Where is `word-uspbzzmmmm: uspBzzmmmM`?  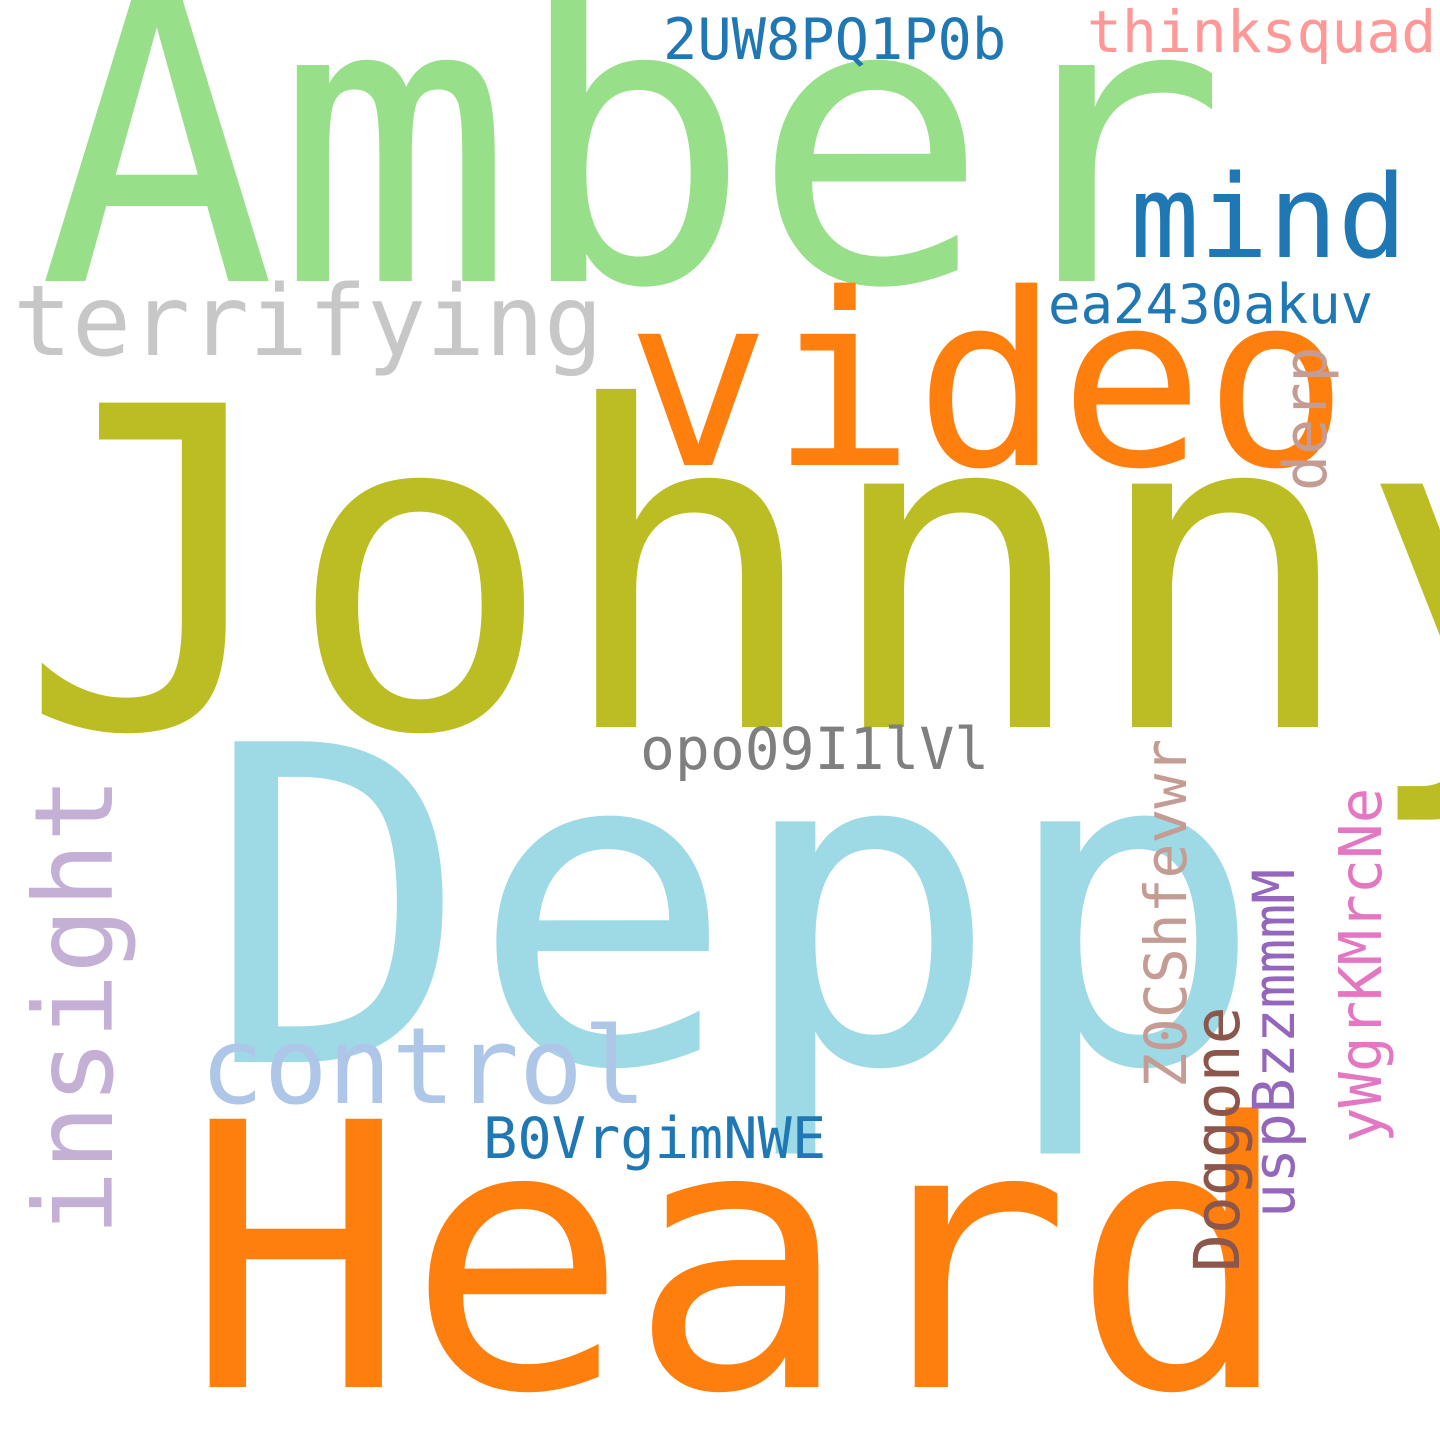 word-uspbzzmmmm: uspBzzmmmM is located at coordinates (1274, 1043).